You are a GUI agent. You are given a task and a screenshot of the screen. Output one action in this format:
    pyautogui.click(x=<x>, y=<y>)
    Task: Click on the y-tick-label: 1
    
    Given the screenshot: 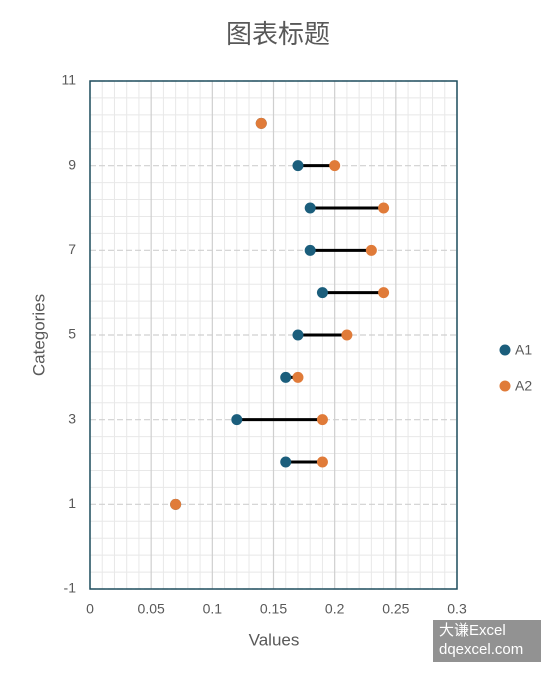 What is the action you would take?
    pyautogui.click(x=72, y=503)
    